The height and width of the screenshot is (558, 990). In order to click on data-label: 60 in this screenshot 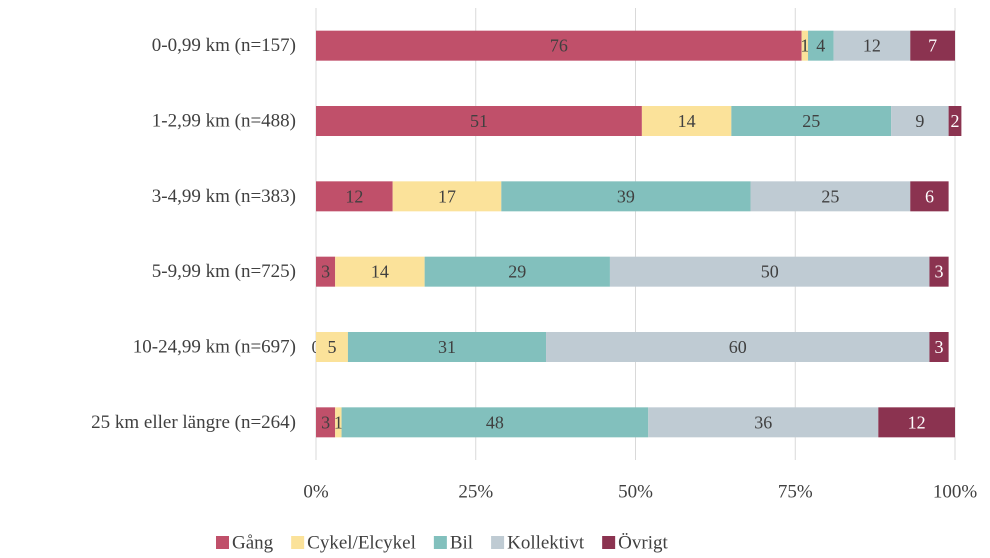, I will do `click(738, 347)`.